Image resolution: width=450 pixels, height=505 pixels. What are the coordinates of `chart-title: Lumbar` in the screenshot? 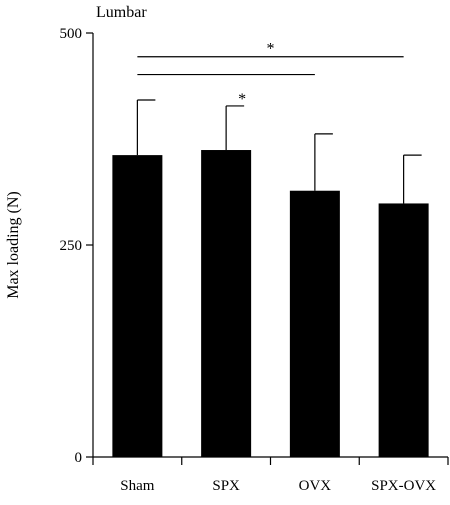 It's located at (121, 12).